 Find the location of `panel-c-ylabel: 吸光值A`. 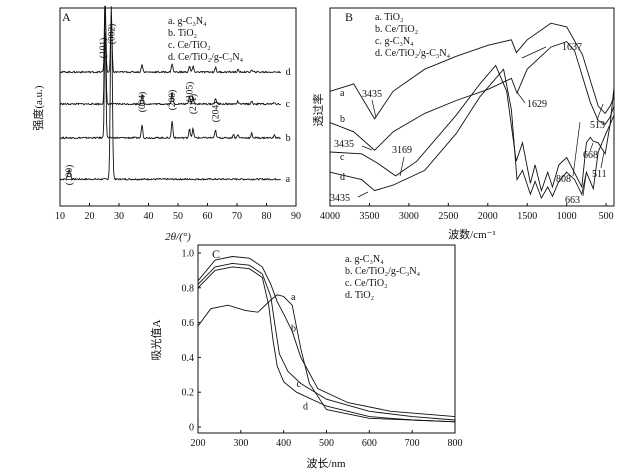

panel-c-ylabel: 吸光值A is located at coordinates (156, 339).